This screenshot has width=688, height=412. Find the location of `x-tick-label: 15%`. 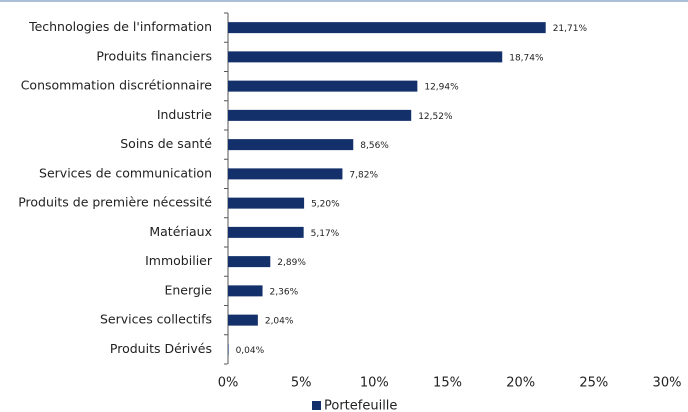

x-tick-label: 15% is located at coordinates (447, 383).